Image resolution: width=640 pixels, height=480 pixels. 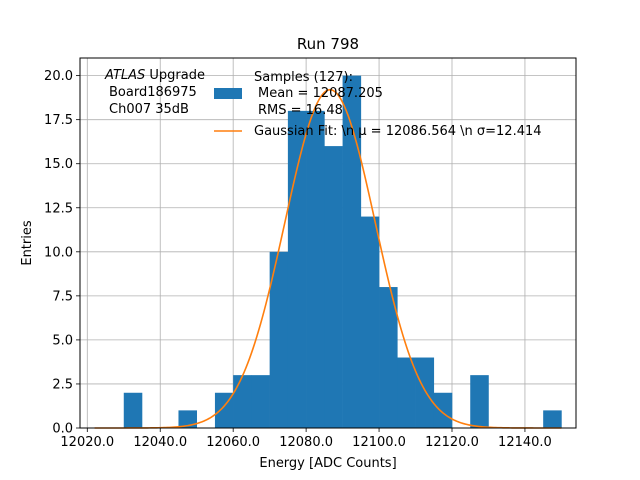 I want to click on x-tick-label: 12100.0, so click(x=379, y=442).